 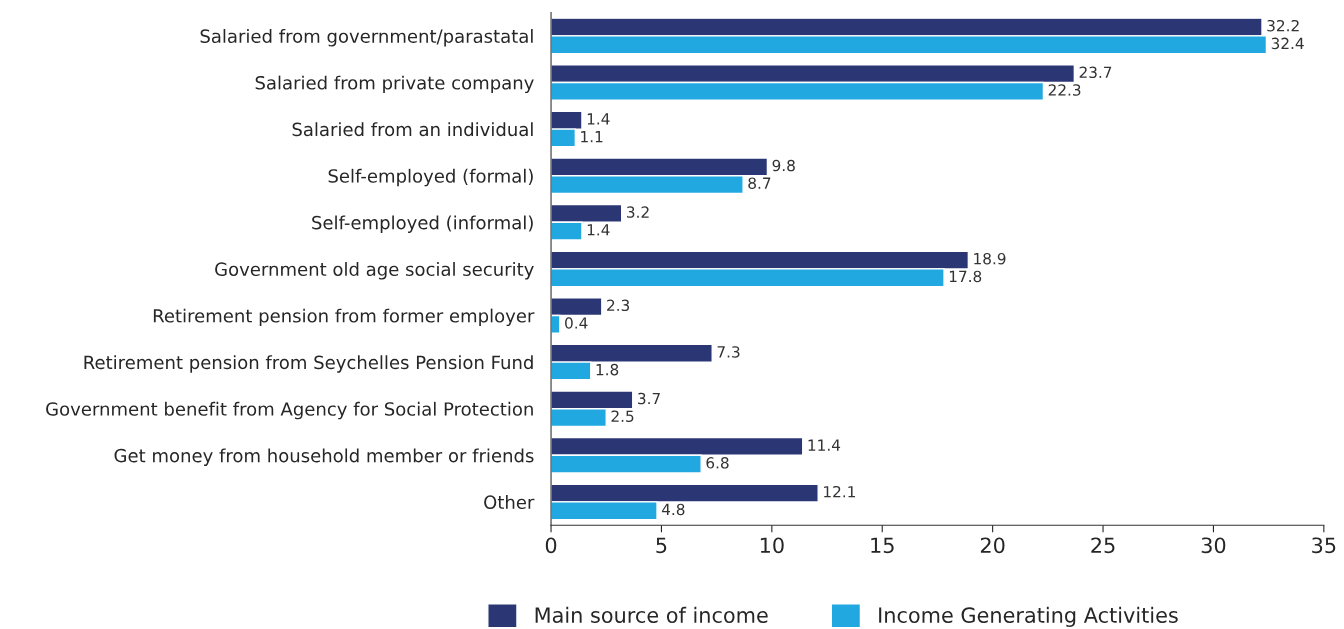 I want to click on data-label: 18.9, so click(x=990, y=258).